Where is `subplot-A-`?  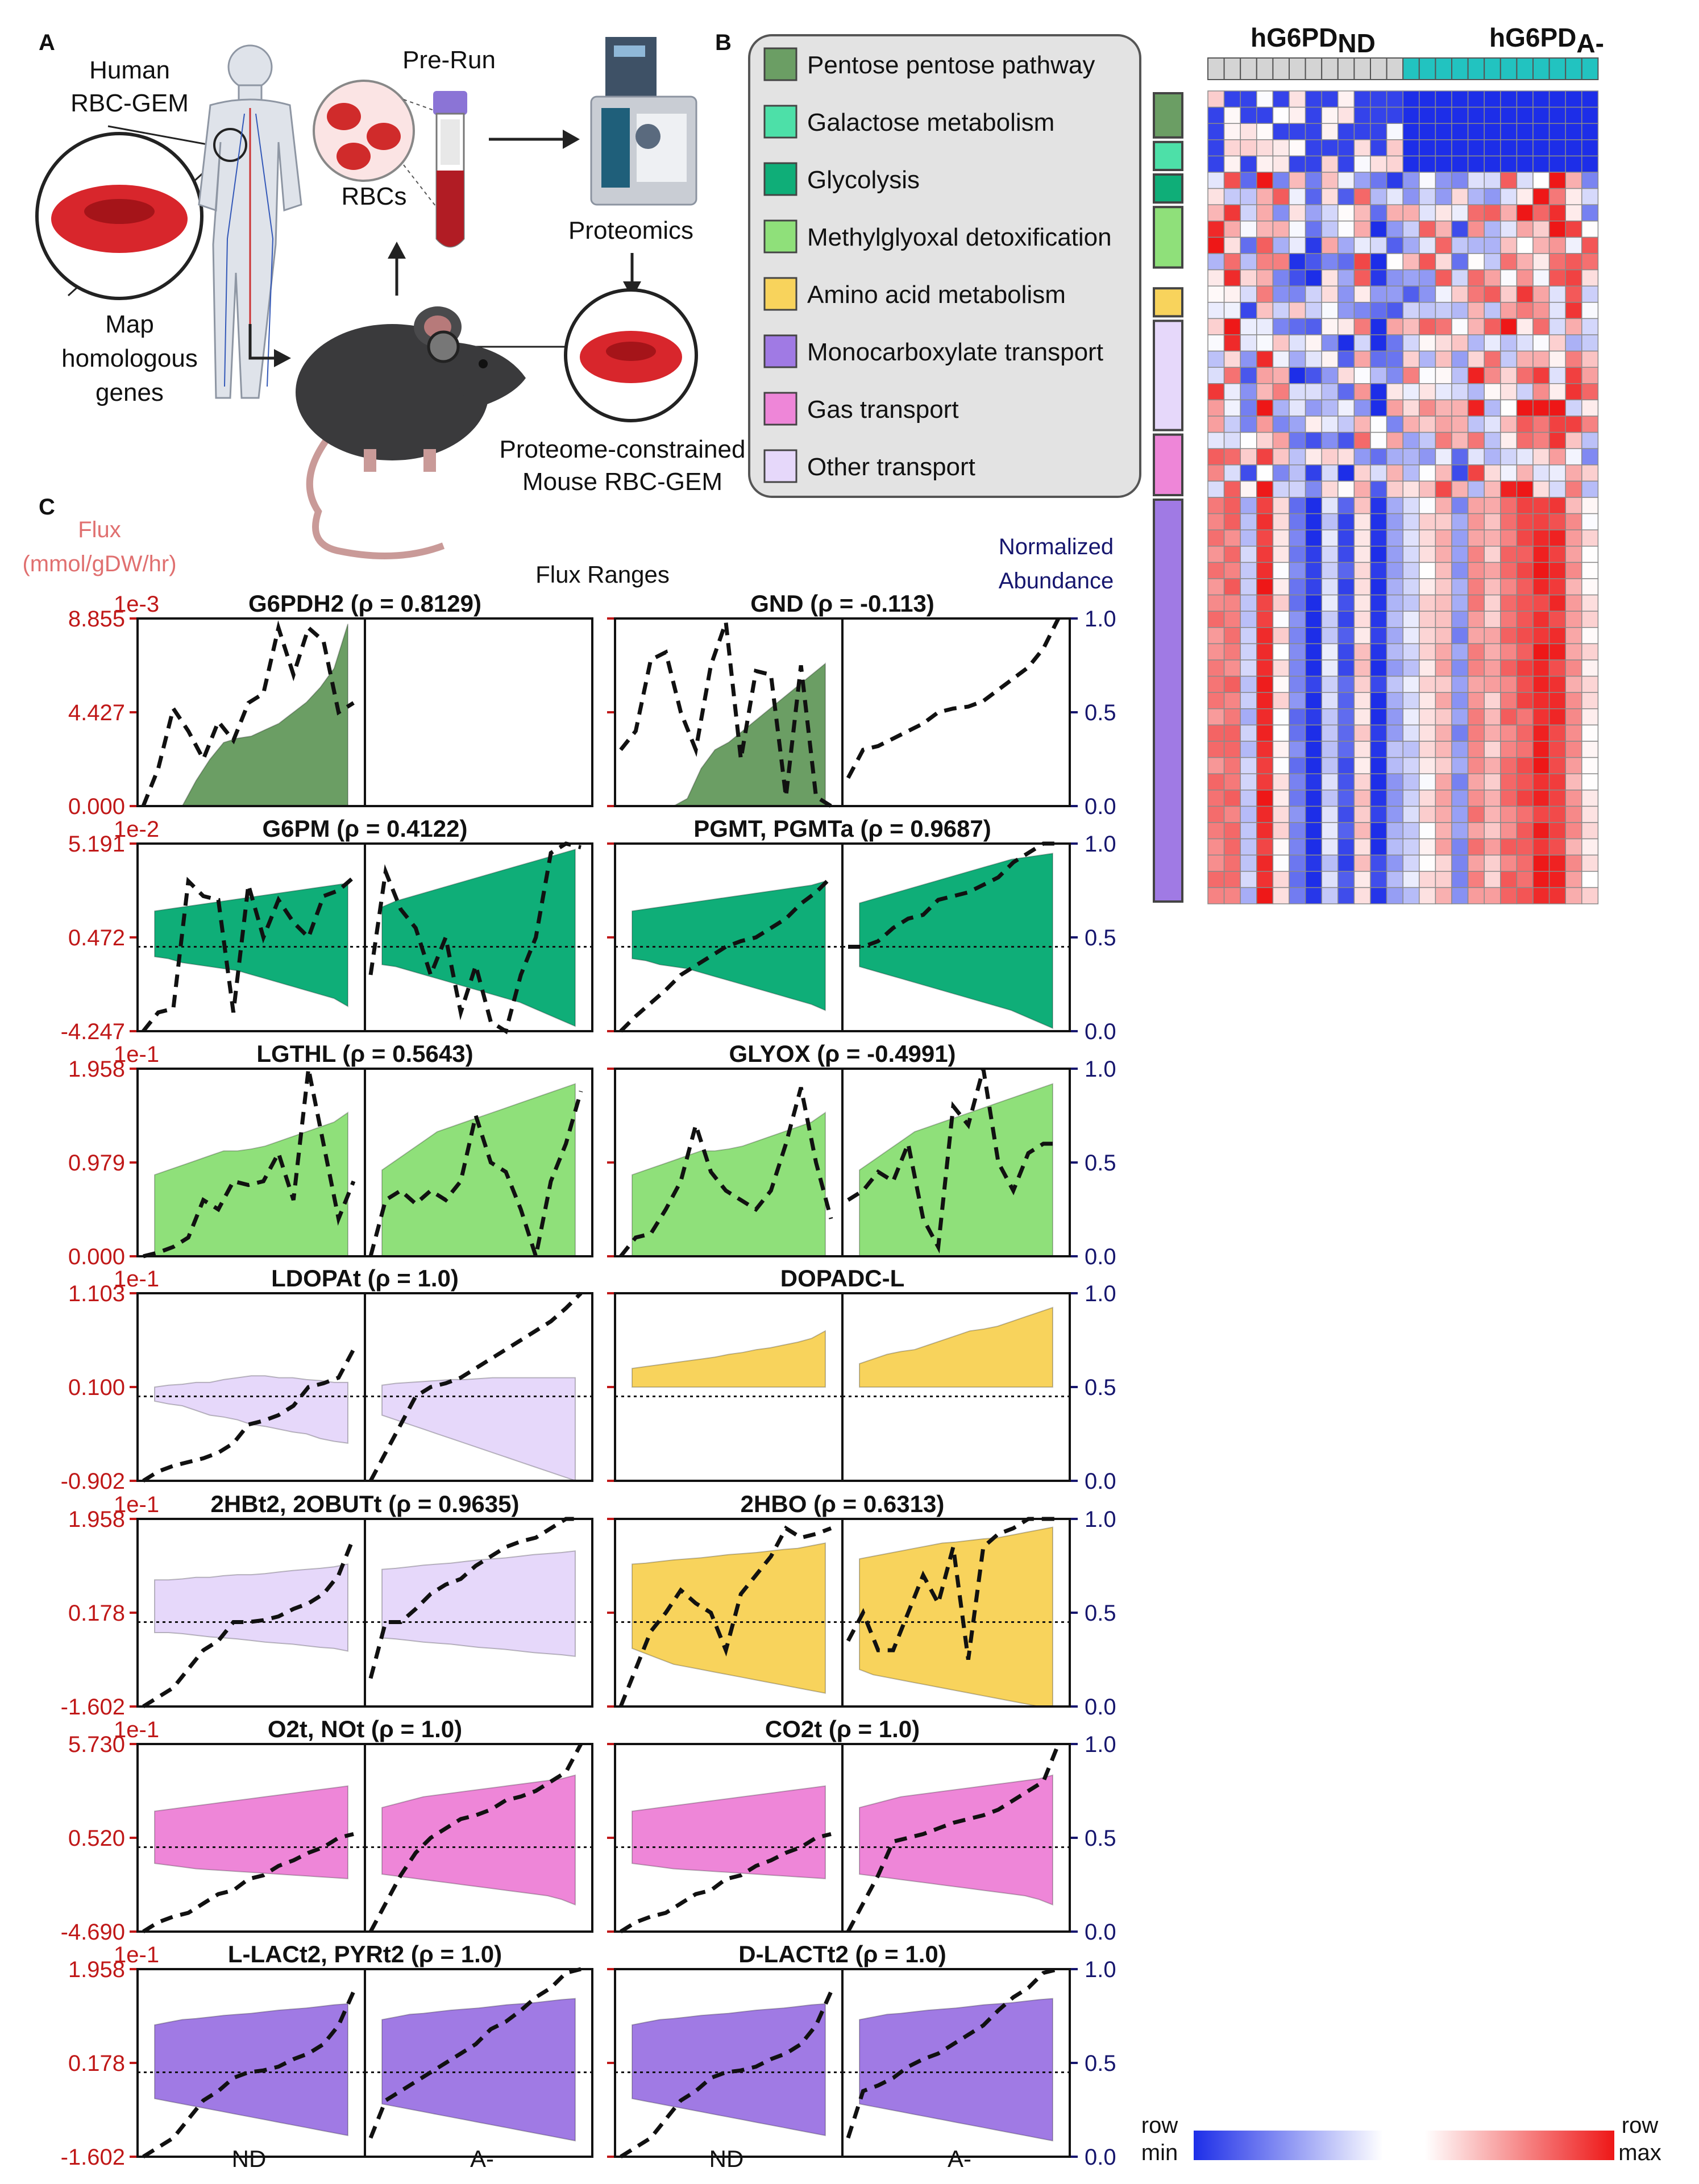
subplot-A- is located at coordinates (956, 1612).